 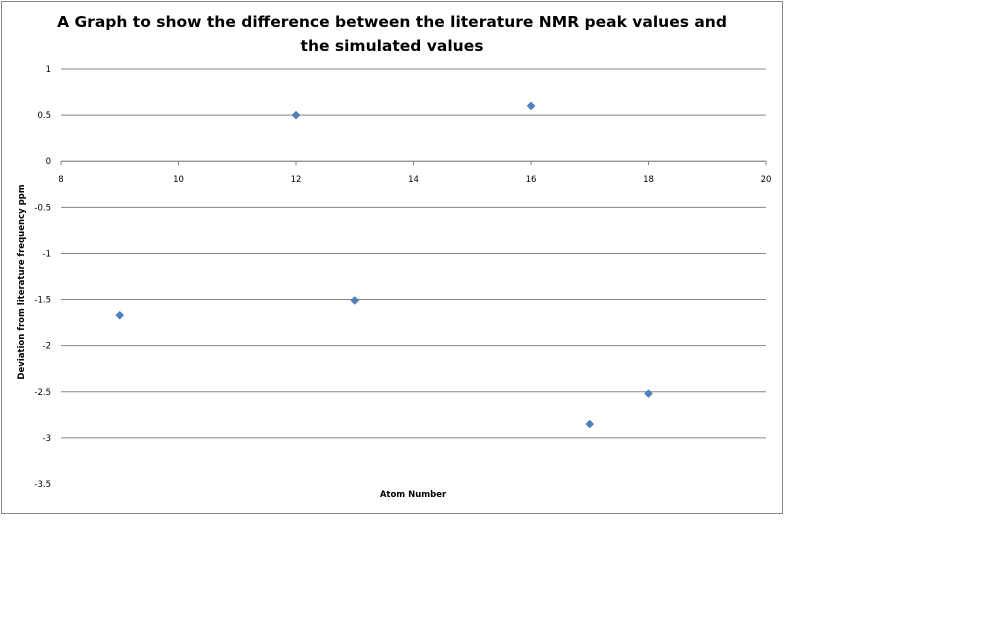 What do you see at coordinates (22, 281) in the screenshot?
I see `y-axis-title: Deviation from literature frequency ppm` at bounding box center [22, 281].